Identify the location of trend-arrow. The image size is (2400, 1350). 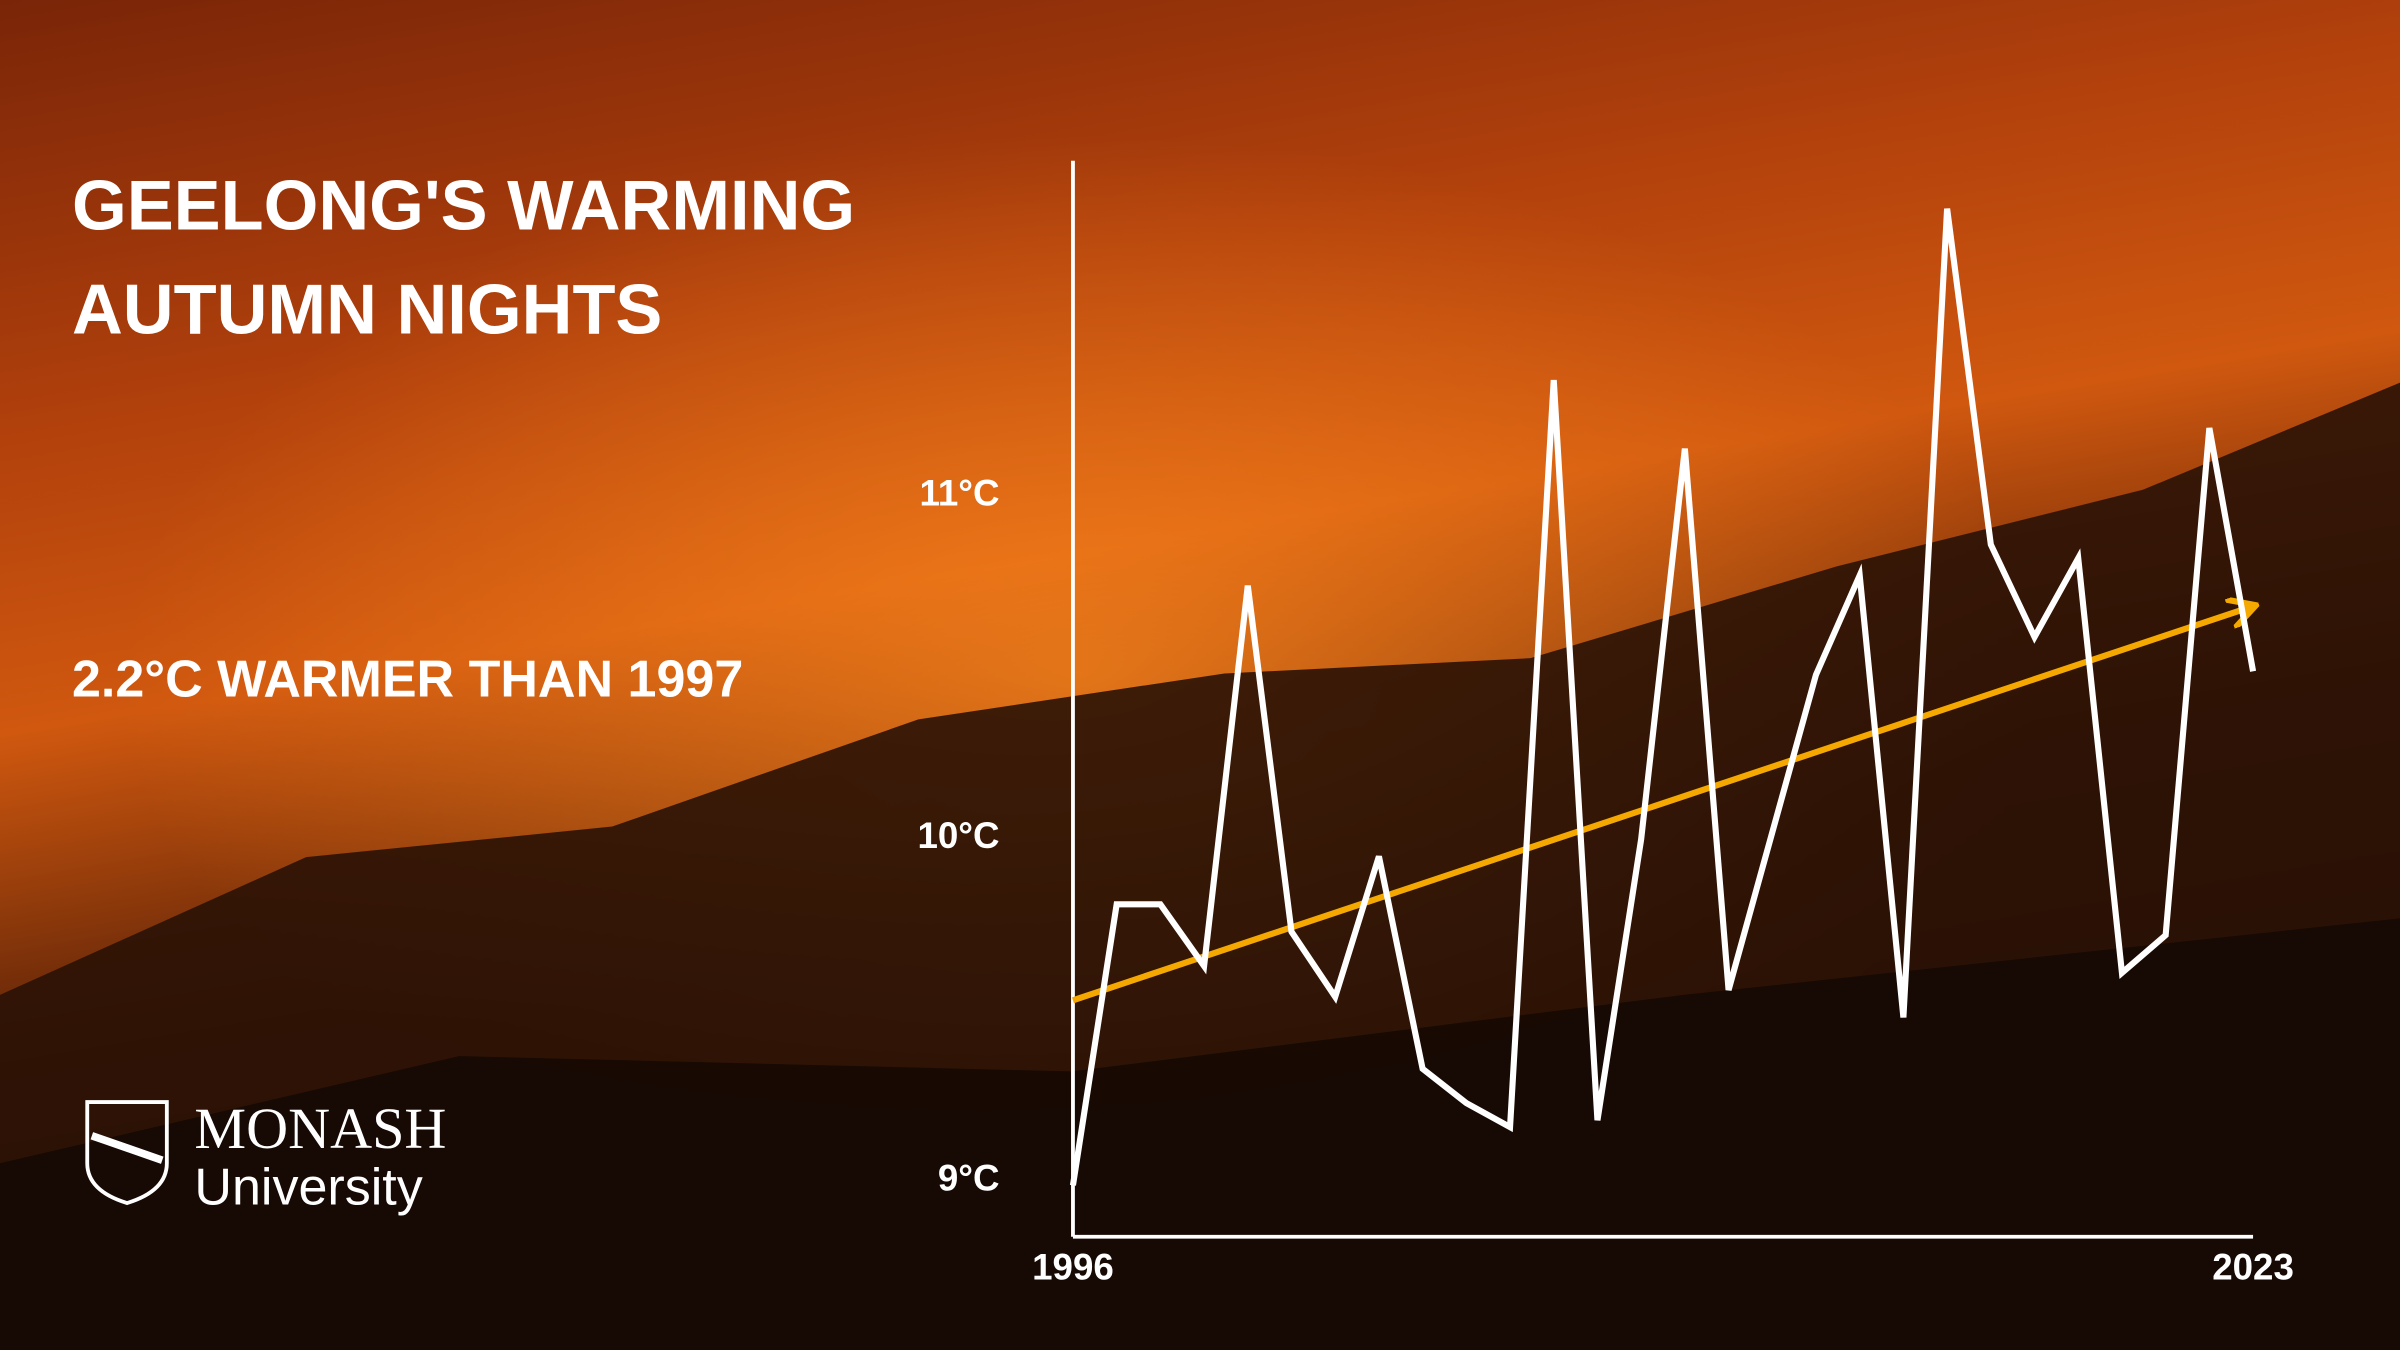
(1662, 805).